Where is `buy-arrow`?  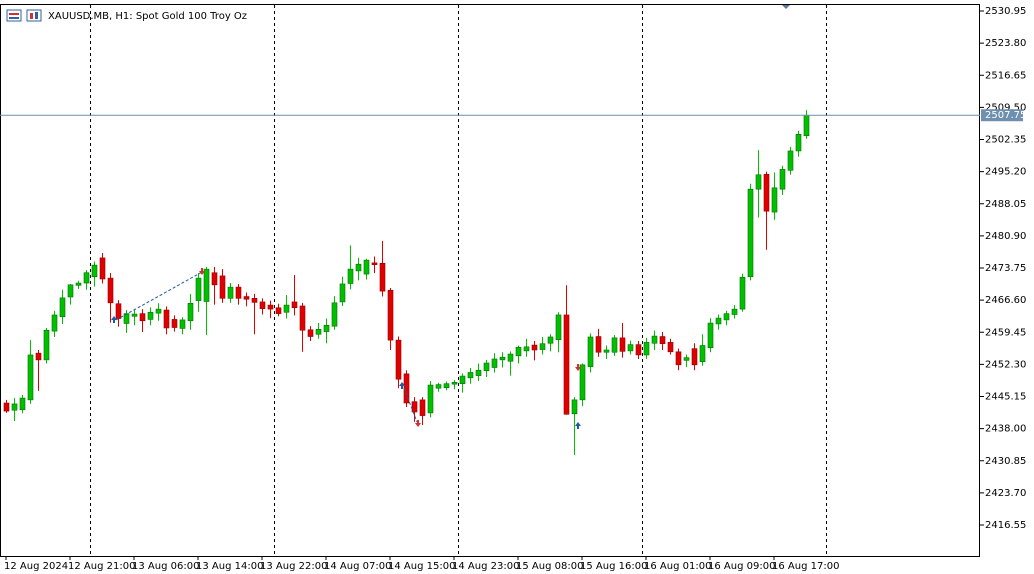
buy-arrow is located at coordinates (578, 425).